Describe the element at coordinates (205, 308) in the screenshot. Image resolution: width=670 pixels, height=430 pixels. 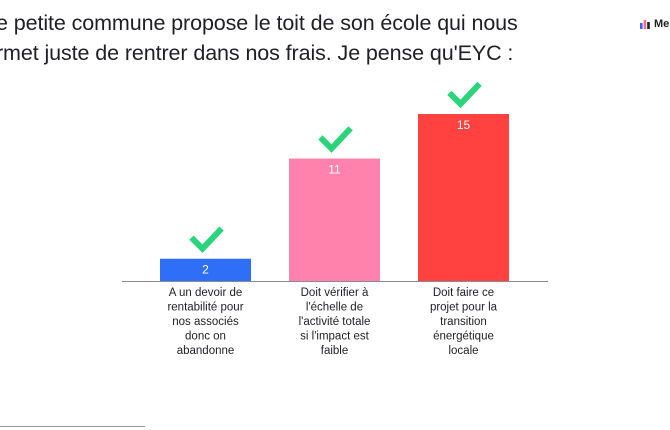
I see `category-label-line: rentabilité pour` at that location.